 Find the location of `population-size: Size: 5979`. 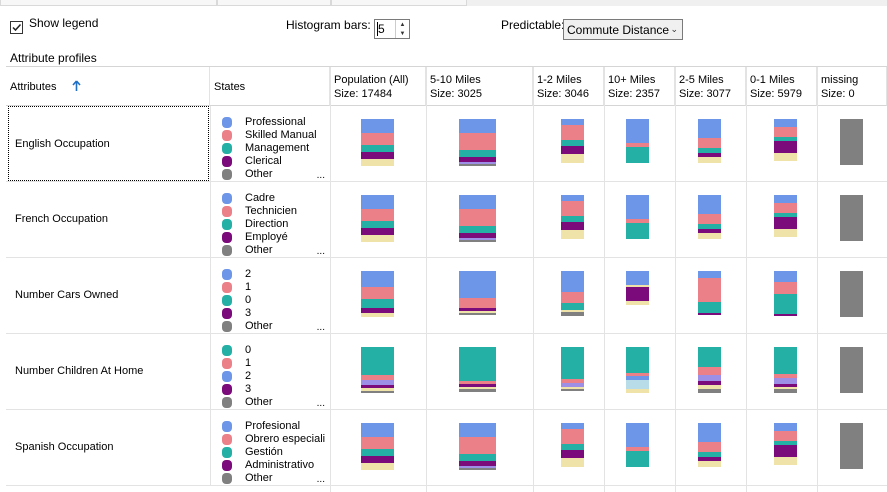

population-size: Size: 5979 is located at coordinates (776, 94).